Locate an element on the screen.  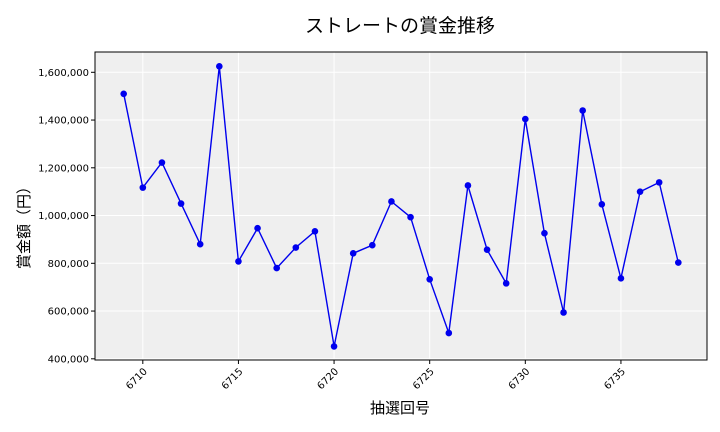
y-tick-label: 1,600,000 is located at coordinates (63, 73).